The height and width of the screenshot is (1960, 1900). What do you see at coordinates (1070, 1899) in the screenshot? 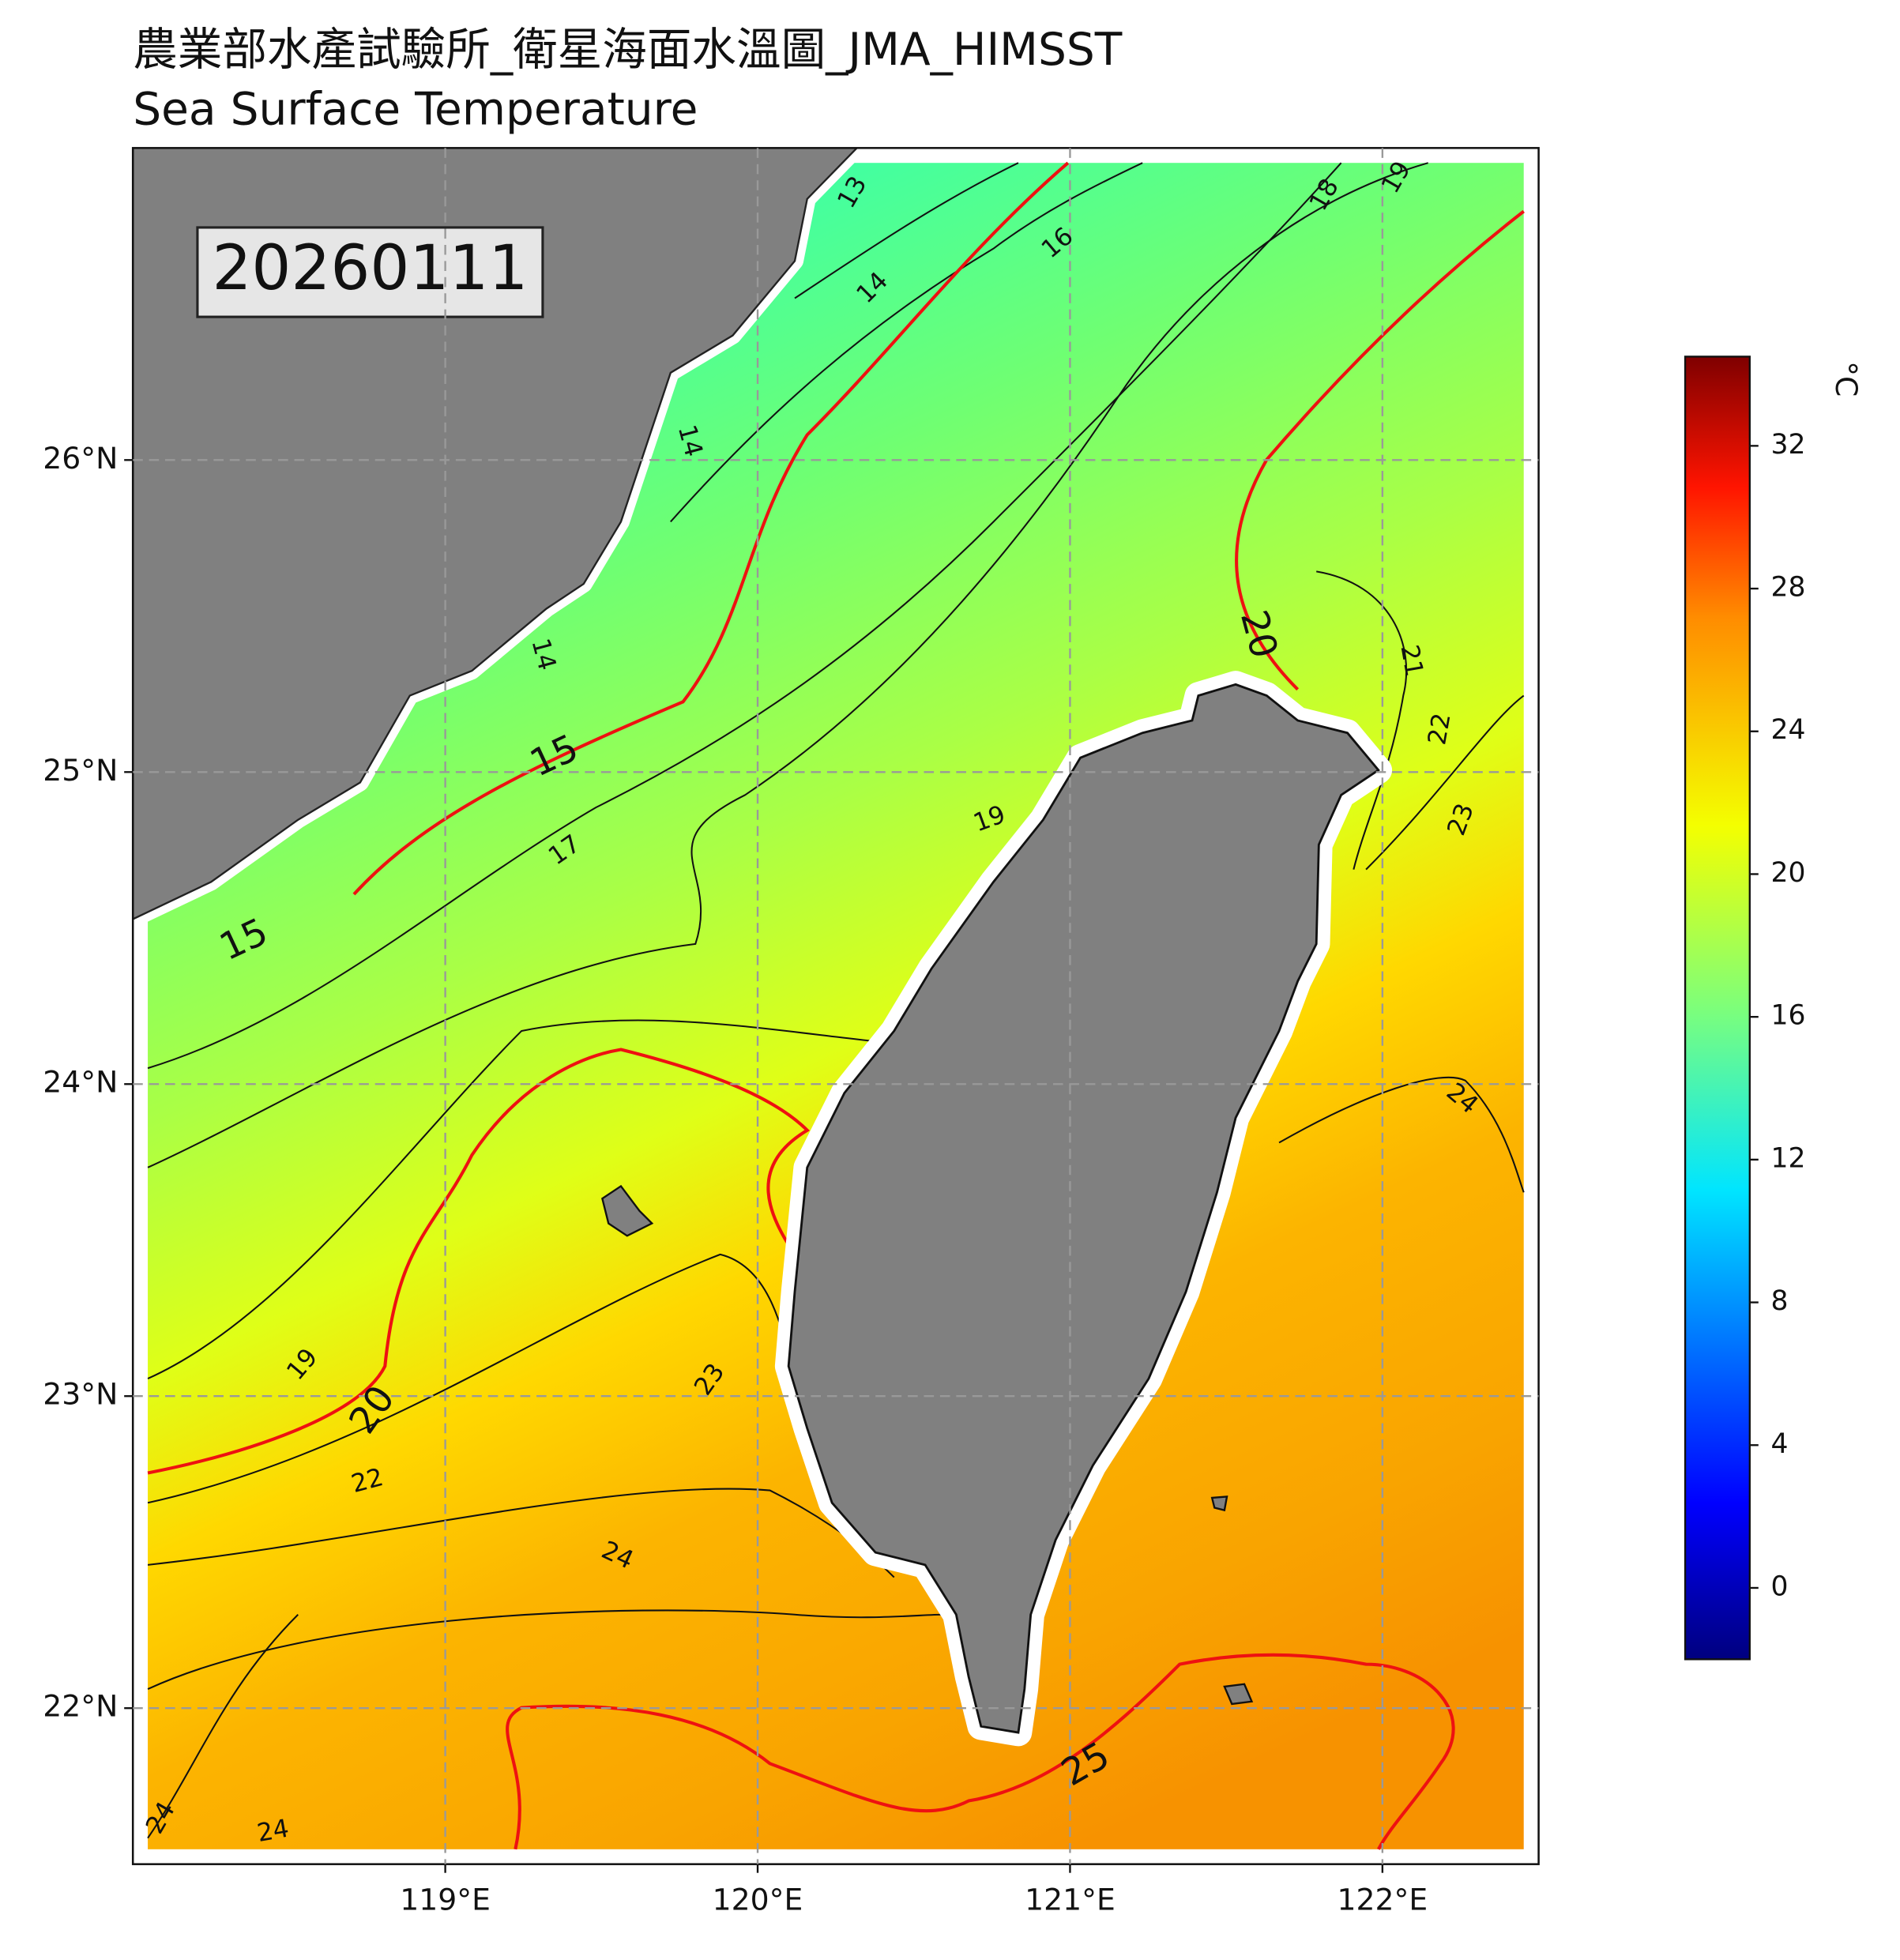
I see `x-tick-label: 121°E` at bounding box center [1070, 1899].